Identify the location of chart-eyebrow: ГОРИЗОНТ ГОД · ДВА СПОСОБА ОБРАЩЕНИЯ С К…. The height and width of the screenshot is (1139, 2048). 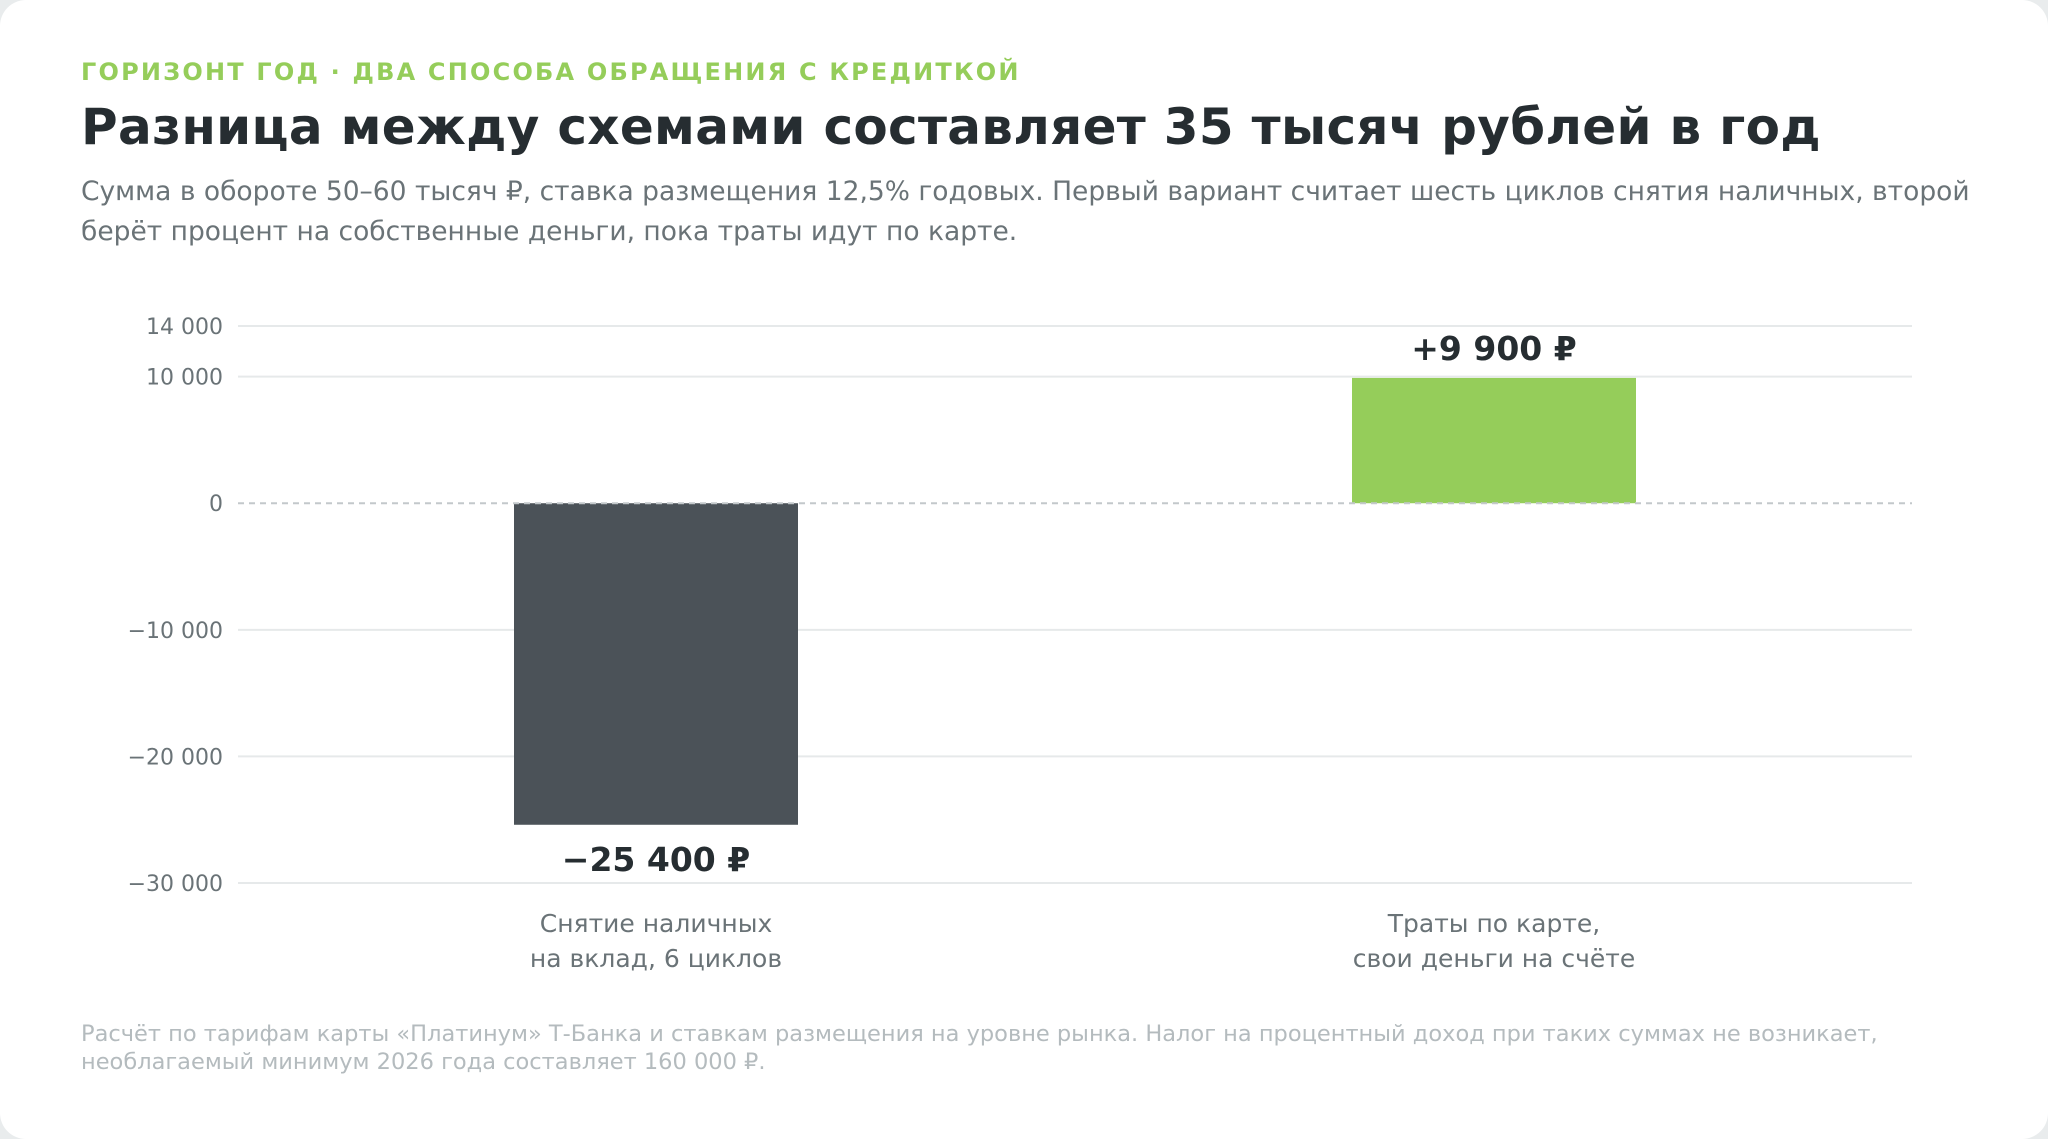
(551, 72).